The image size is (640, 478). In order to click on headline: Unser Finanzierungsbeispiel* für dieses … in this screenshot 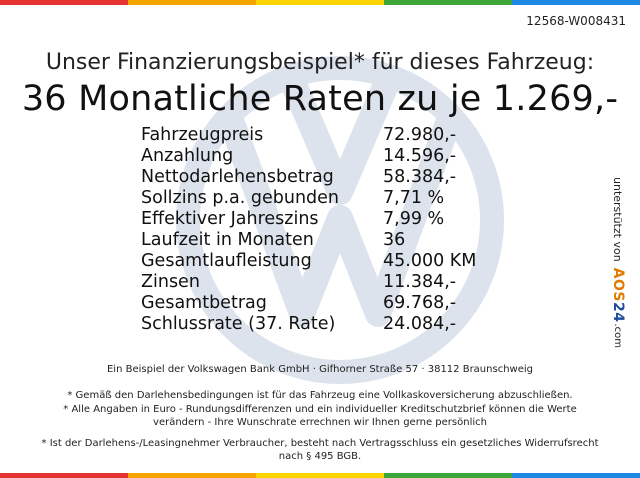, I will do `click(320, 62)`.